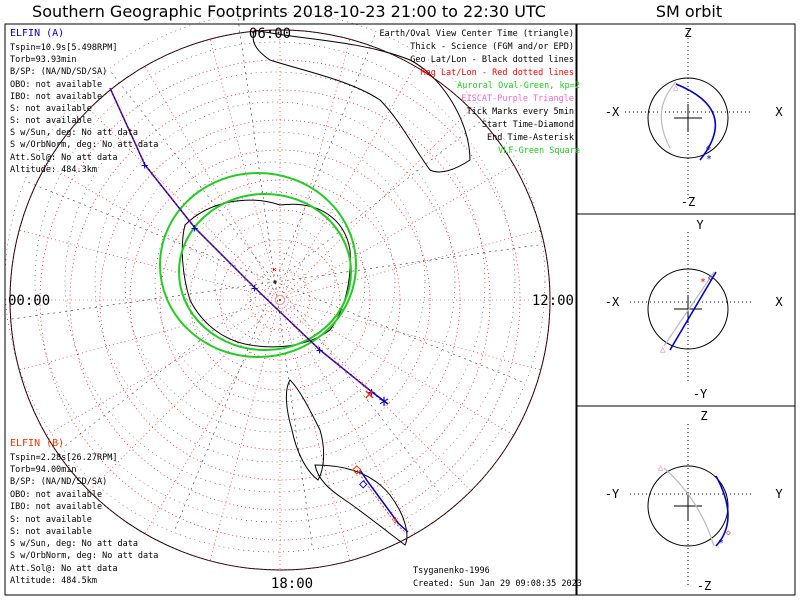 This screenshot has height=600, width=800. What do you see at coordinates (305, 430) in the screenshot?
I see `landmass-south-america-tip` at bounding box center [305, 430].